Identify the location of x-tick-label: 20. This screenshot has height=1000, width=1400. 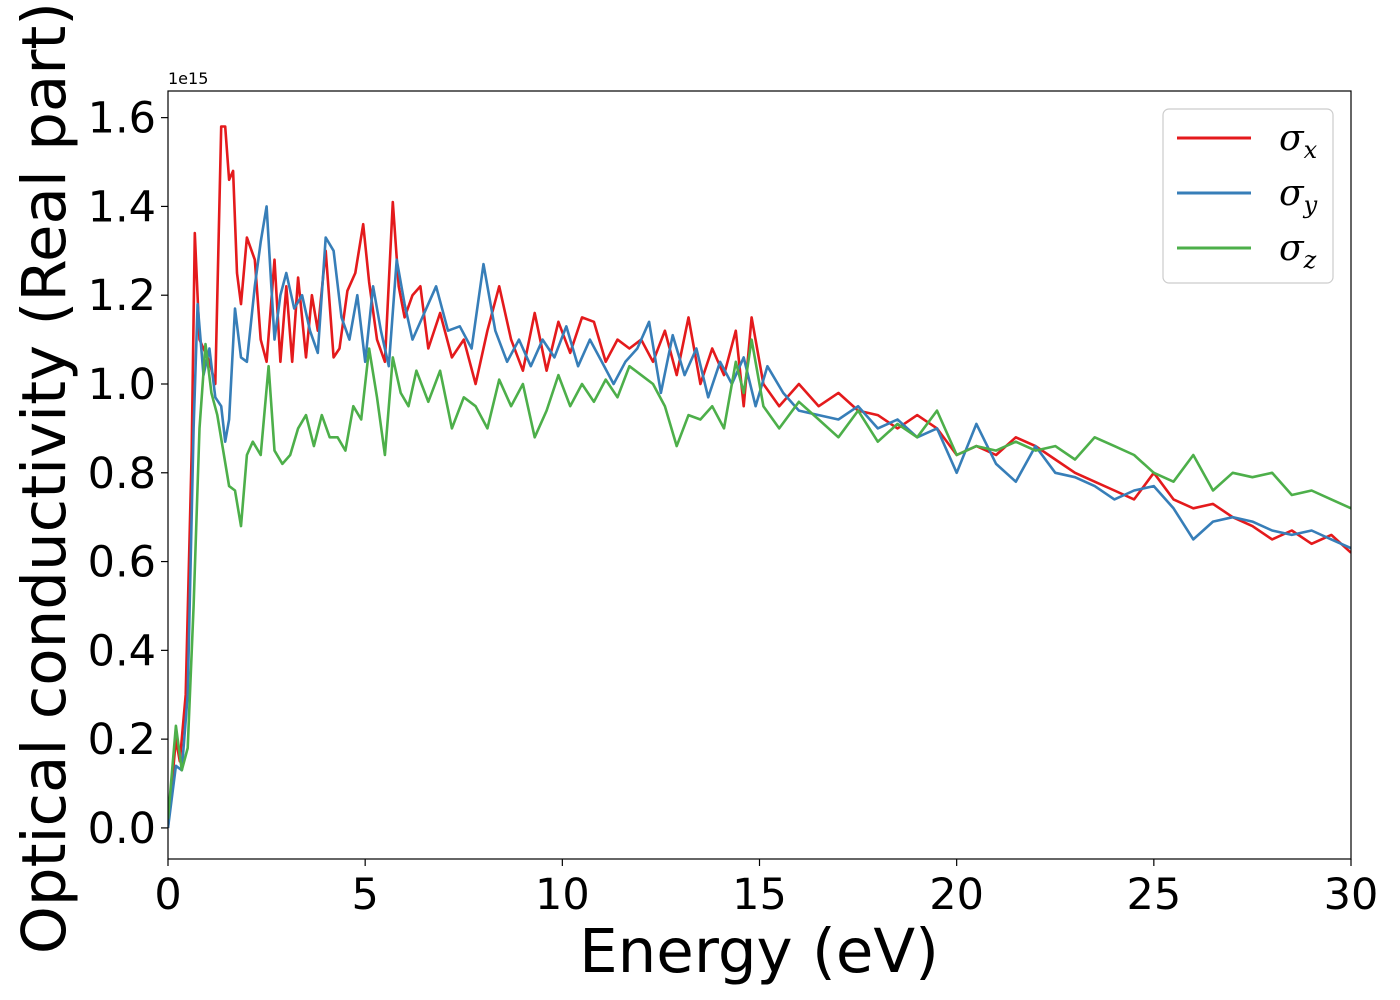
(956, 895).